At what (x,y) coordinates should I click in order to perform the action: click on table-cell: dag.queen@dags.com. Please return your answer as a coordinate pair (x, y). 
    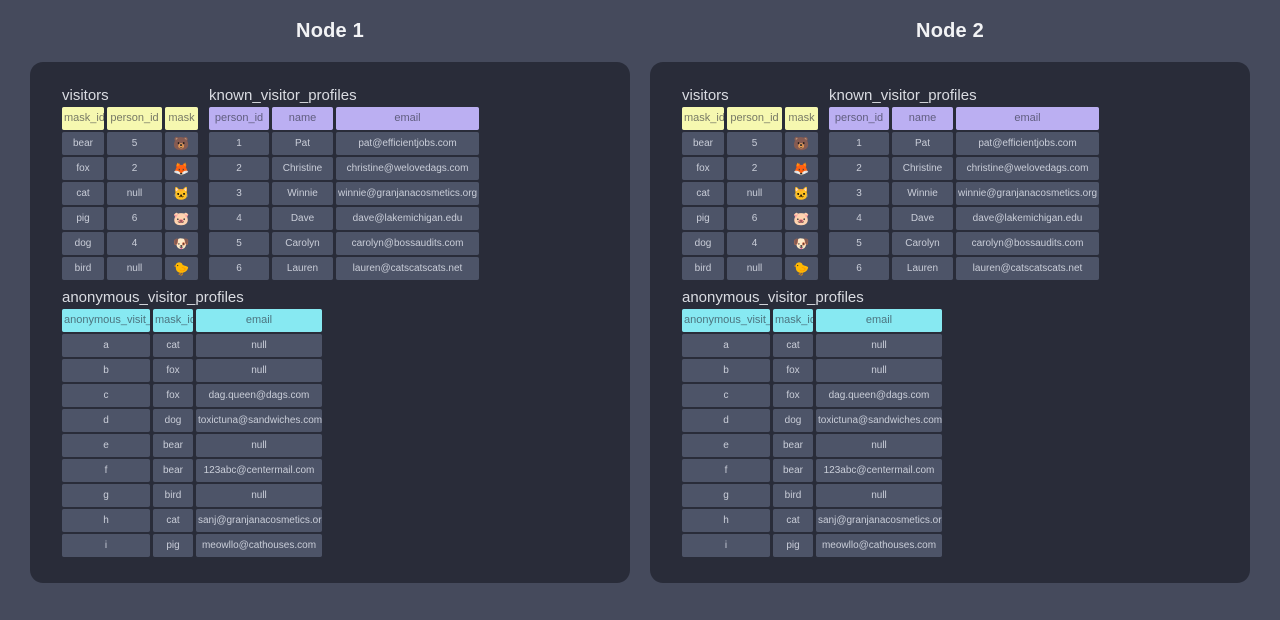
    Looking at the image, I should click on (879, 395).